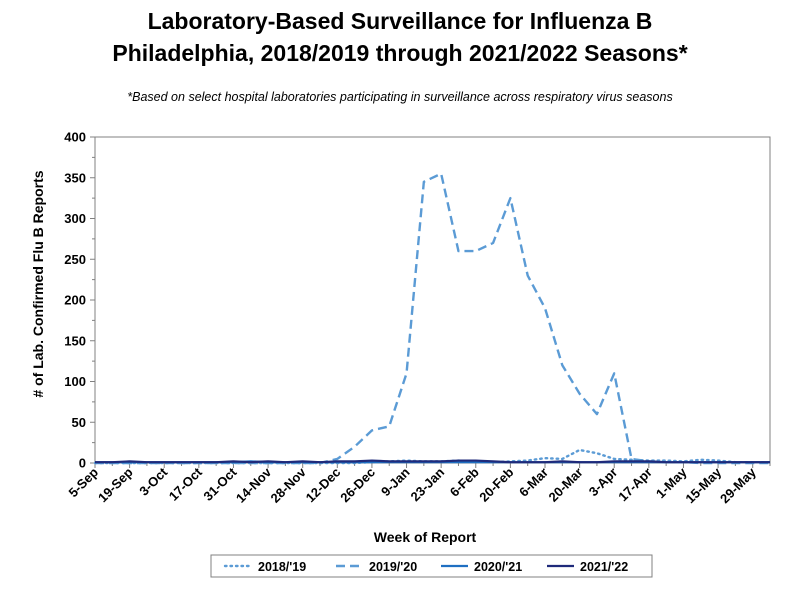  What do you see at coordinates (357, 485) in the screenshot?
I see `x-tick-label: 26-Dec` at bounding box center [357, 485].